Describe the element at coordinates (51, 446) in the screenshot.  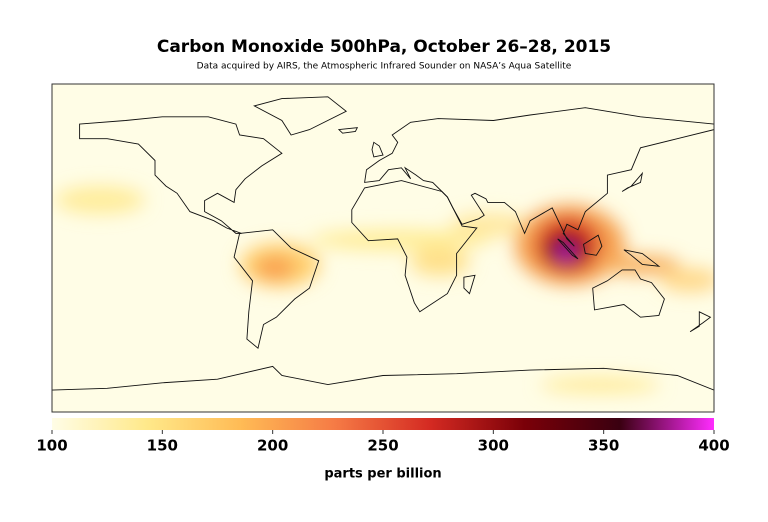
I see `colorbar-tick-label: 100` at that location.